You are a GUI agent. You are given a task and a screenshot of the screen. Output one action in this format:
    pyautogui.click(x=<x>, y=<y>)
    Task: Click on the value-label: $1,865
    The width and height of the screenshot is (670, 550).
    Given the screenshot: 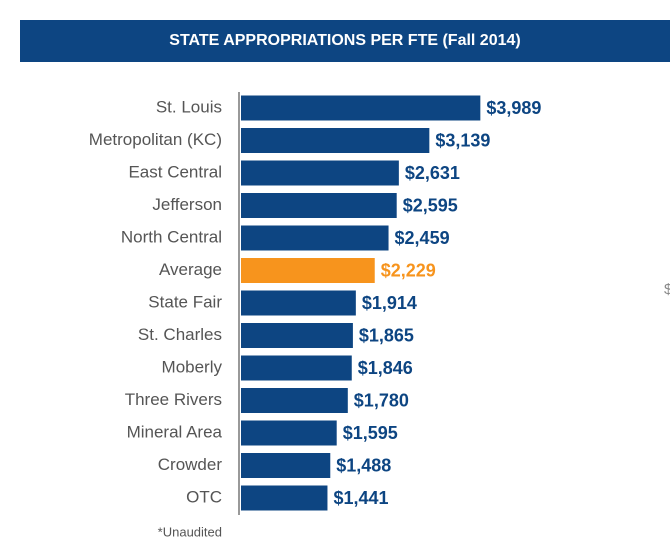 What is the action you would take?
    pyautogui.click(x=386, y=335)
    